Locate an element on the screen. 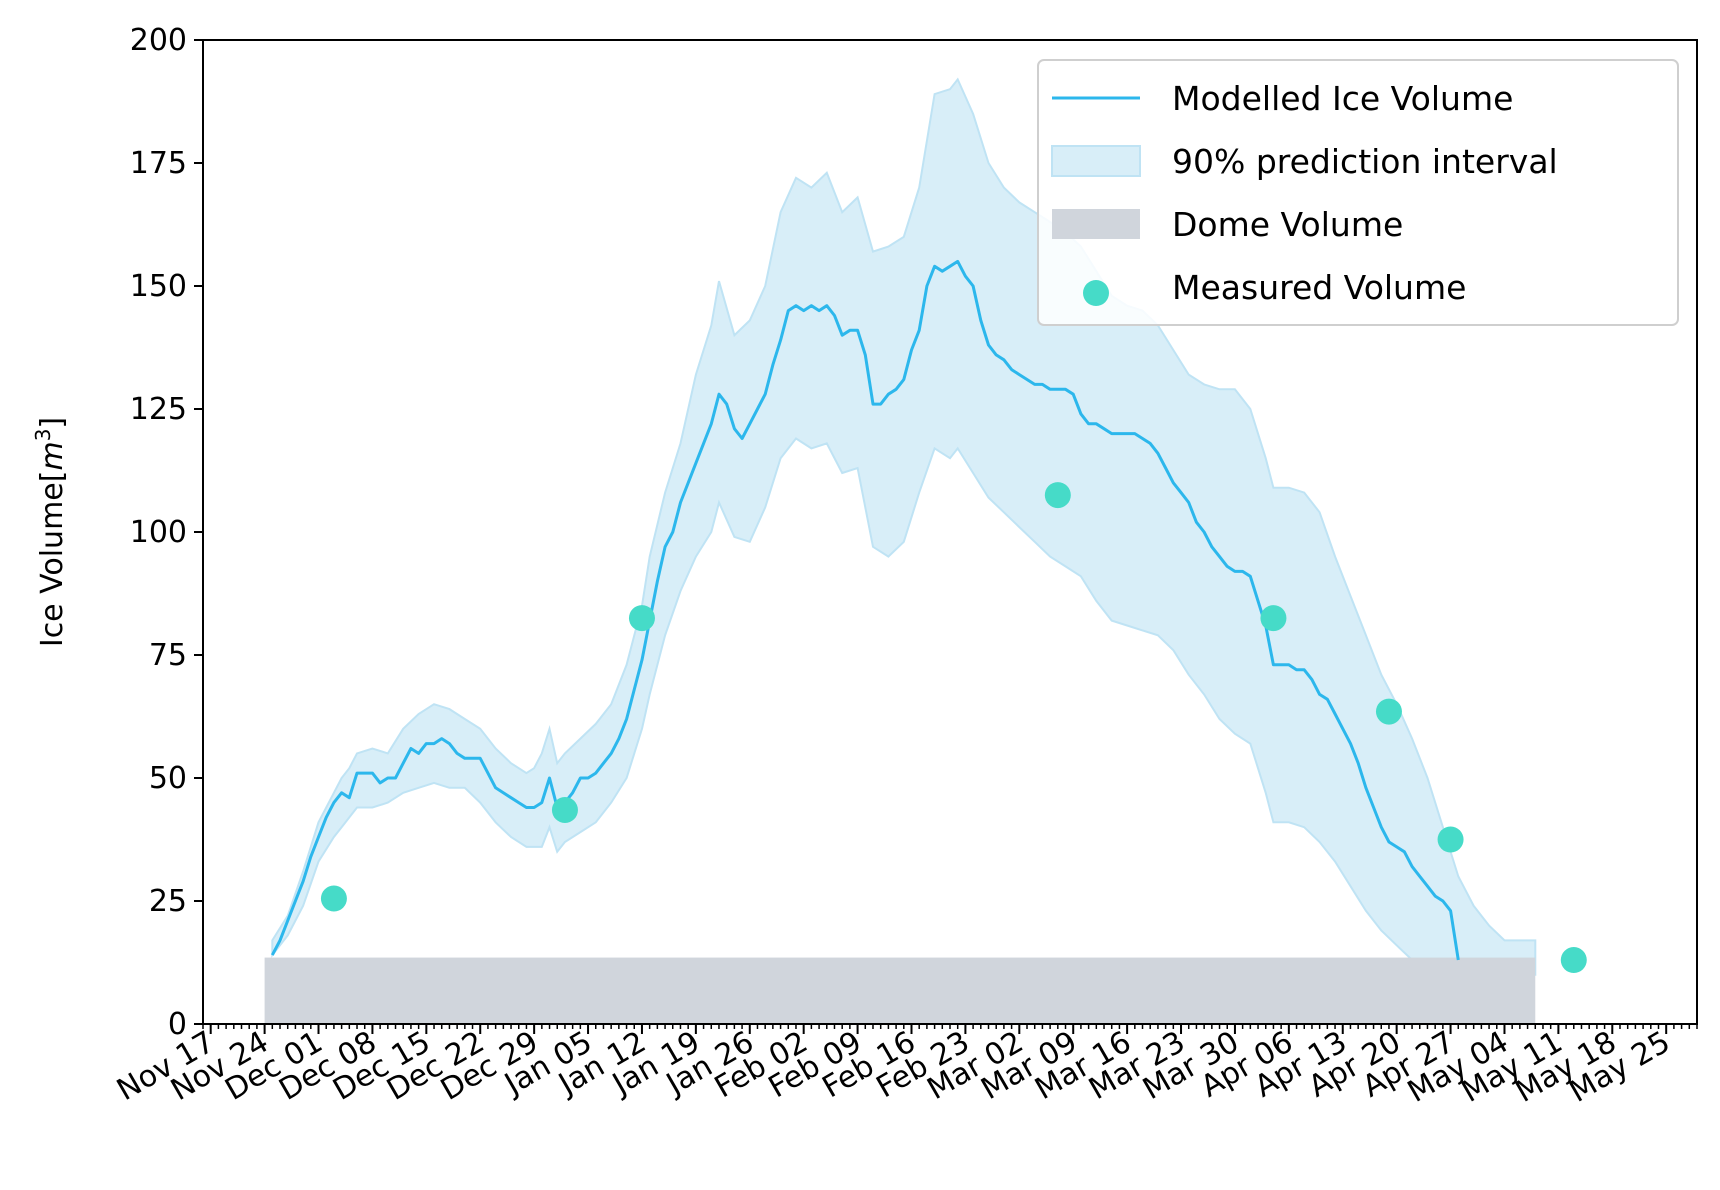  legend-scatter-swatch is located at coordinates (1096, 293).